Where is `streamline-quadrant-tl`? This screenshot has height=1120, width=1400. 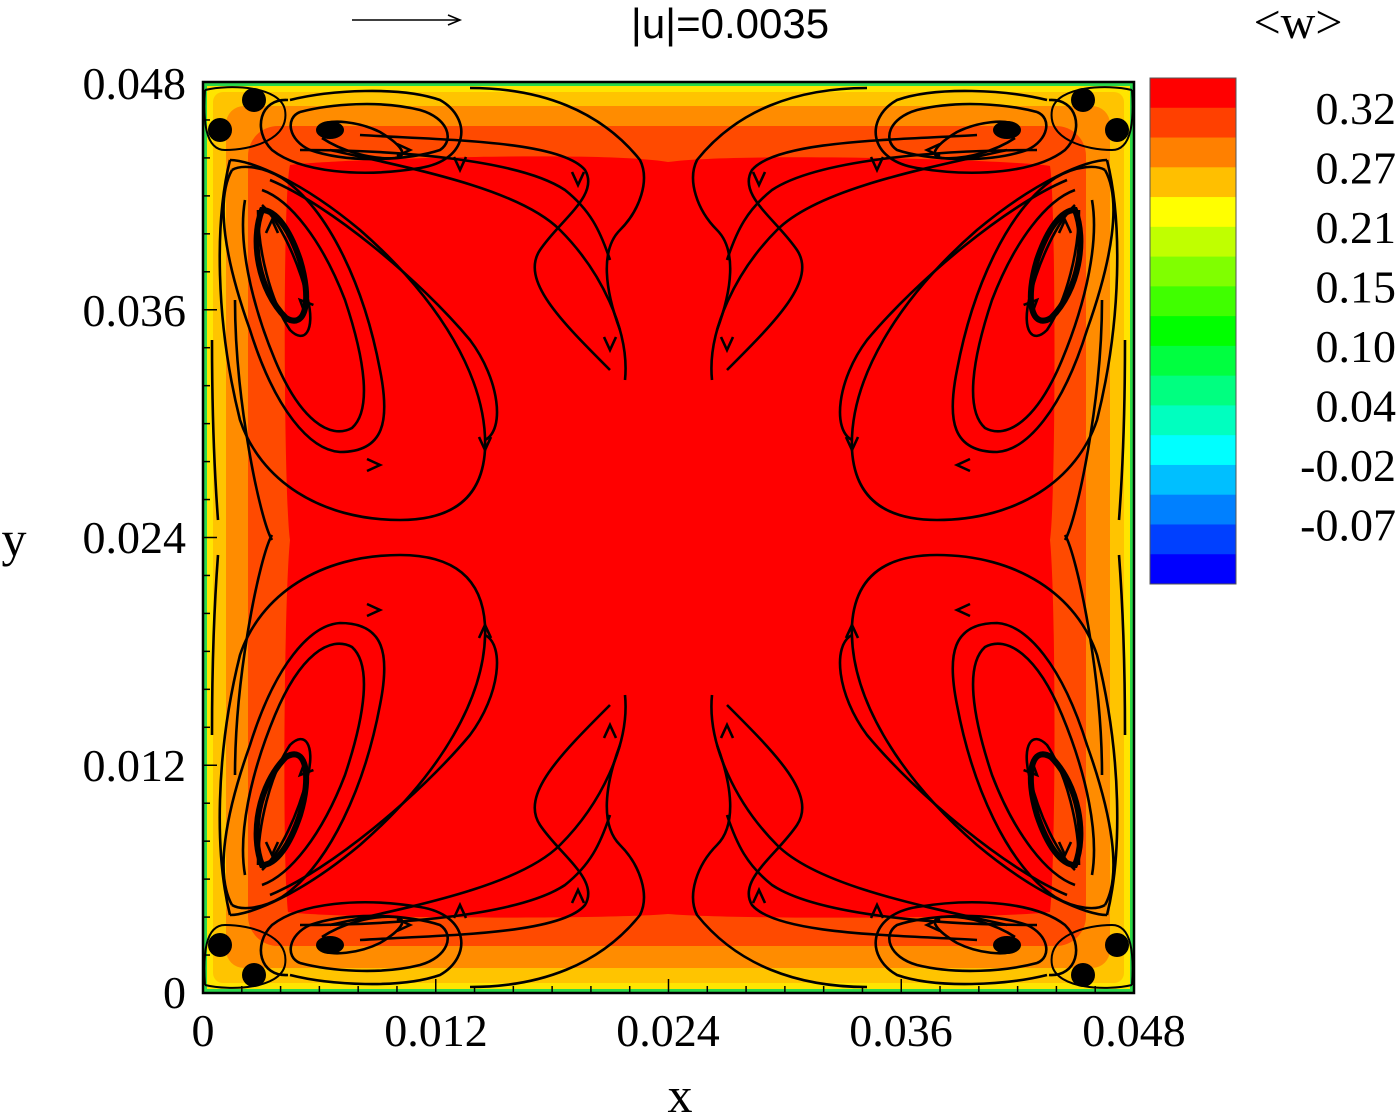
streamline-quadrant-tl is located at coordinates (424, 313).